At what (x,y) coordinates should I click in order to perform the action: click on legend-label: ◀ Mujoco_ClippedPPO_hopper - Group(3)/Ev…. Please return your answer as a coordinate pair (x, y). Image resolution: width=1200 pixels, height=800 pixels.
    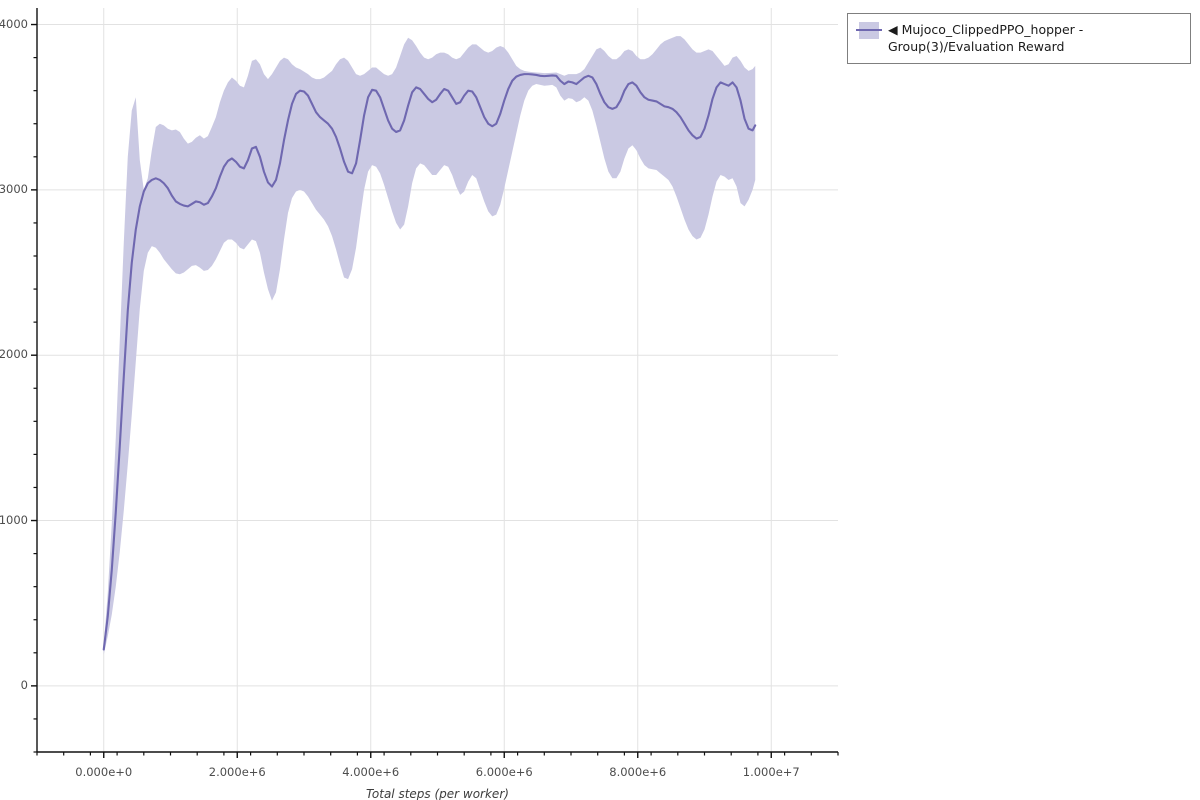
    Looking at the image, I should click on (986, 38).